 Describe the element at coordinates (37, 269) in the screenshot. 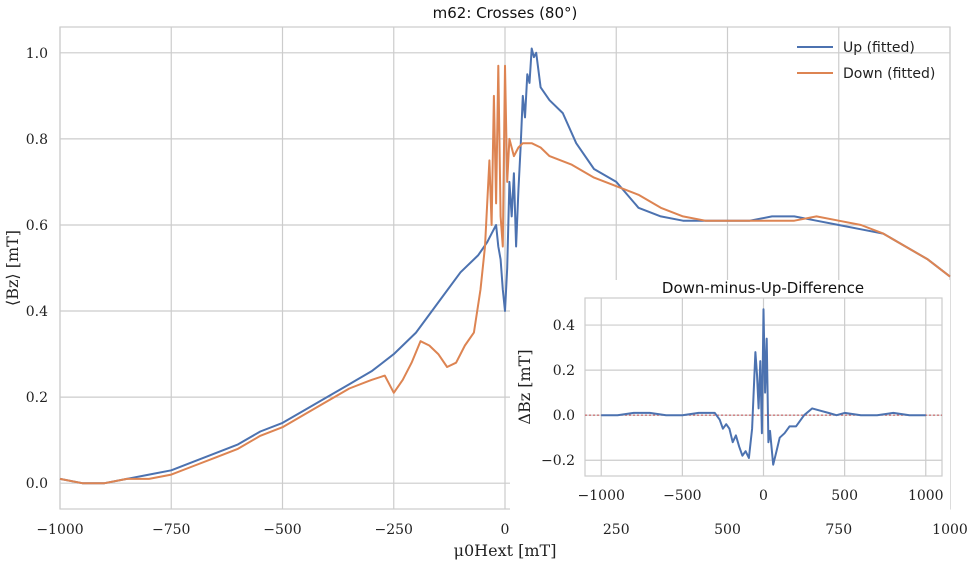

I see `main-y-tick-labels: 0.0 0.2 0.4 0.6 0.8 1.0` at that location.